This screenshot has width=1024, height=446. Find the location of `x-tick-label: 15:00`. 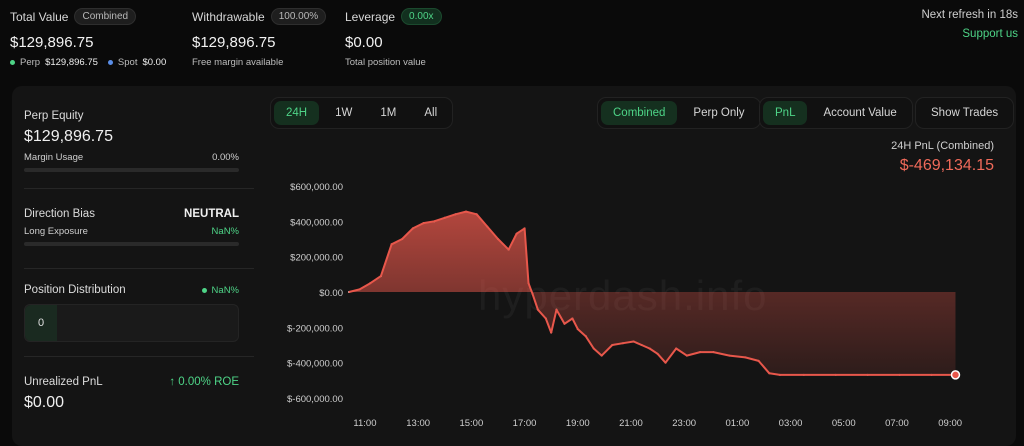

x-tick-label: 15:00 is located at coordinates (471, 423).